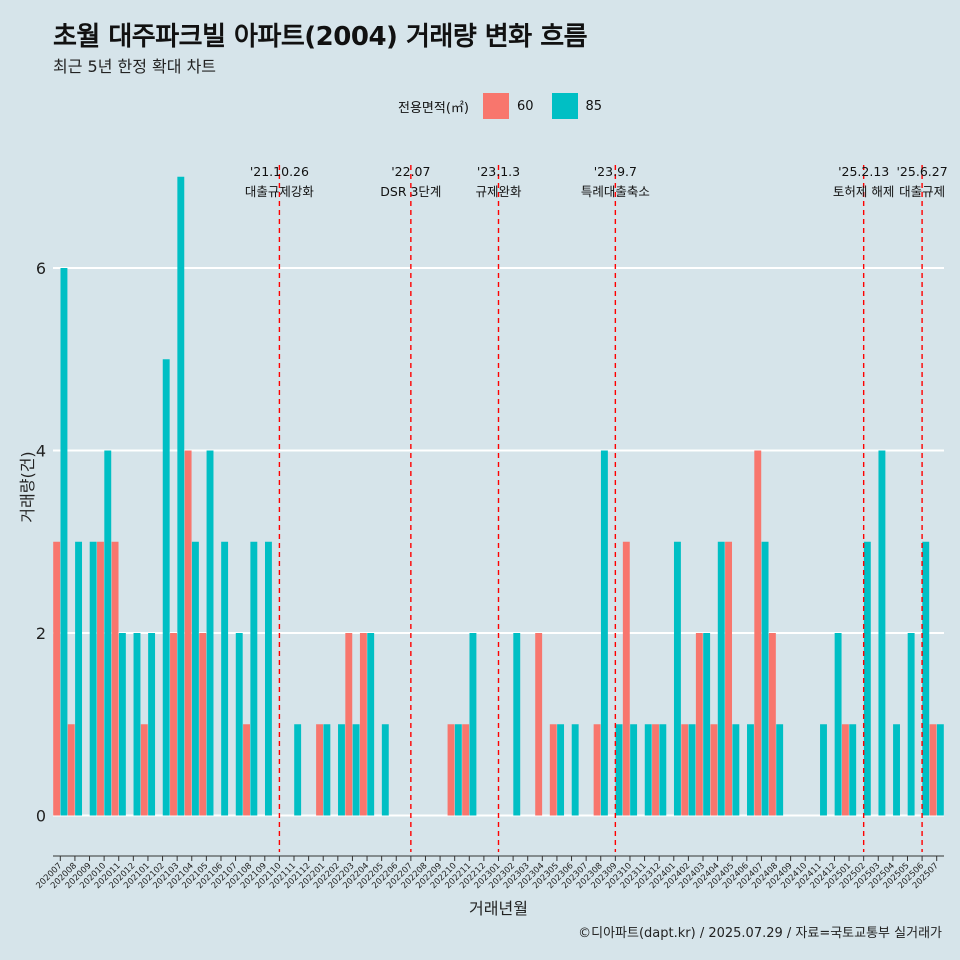 The image size is (960, 960). What do you see at coordinates (41, 816) in the screenshot?
I see `y-tick-label: 0` at bounding box center [41, 816].